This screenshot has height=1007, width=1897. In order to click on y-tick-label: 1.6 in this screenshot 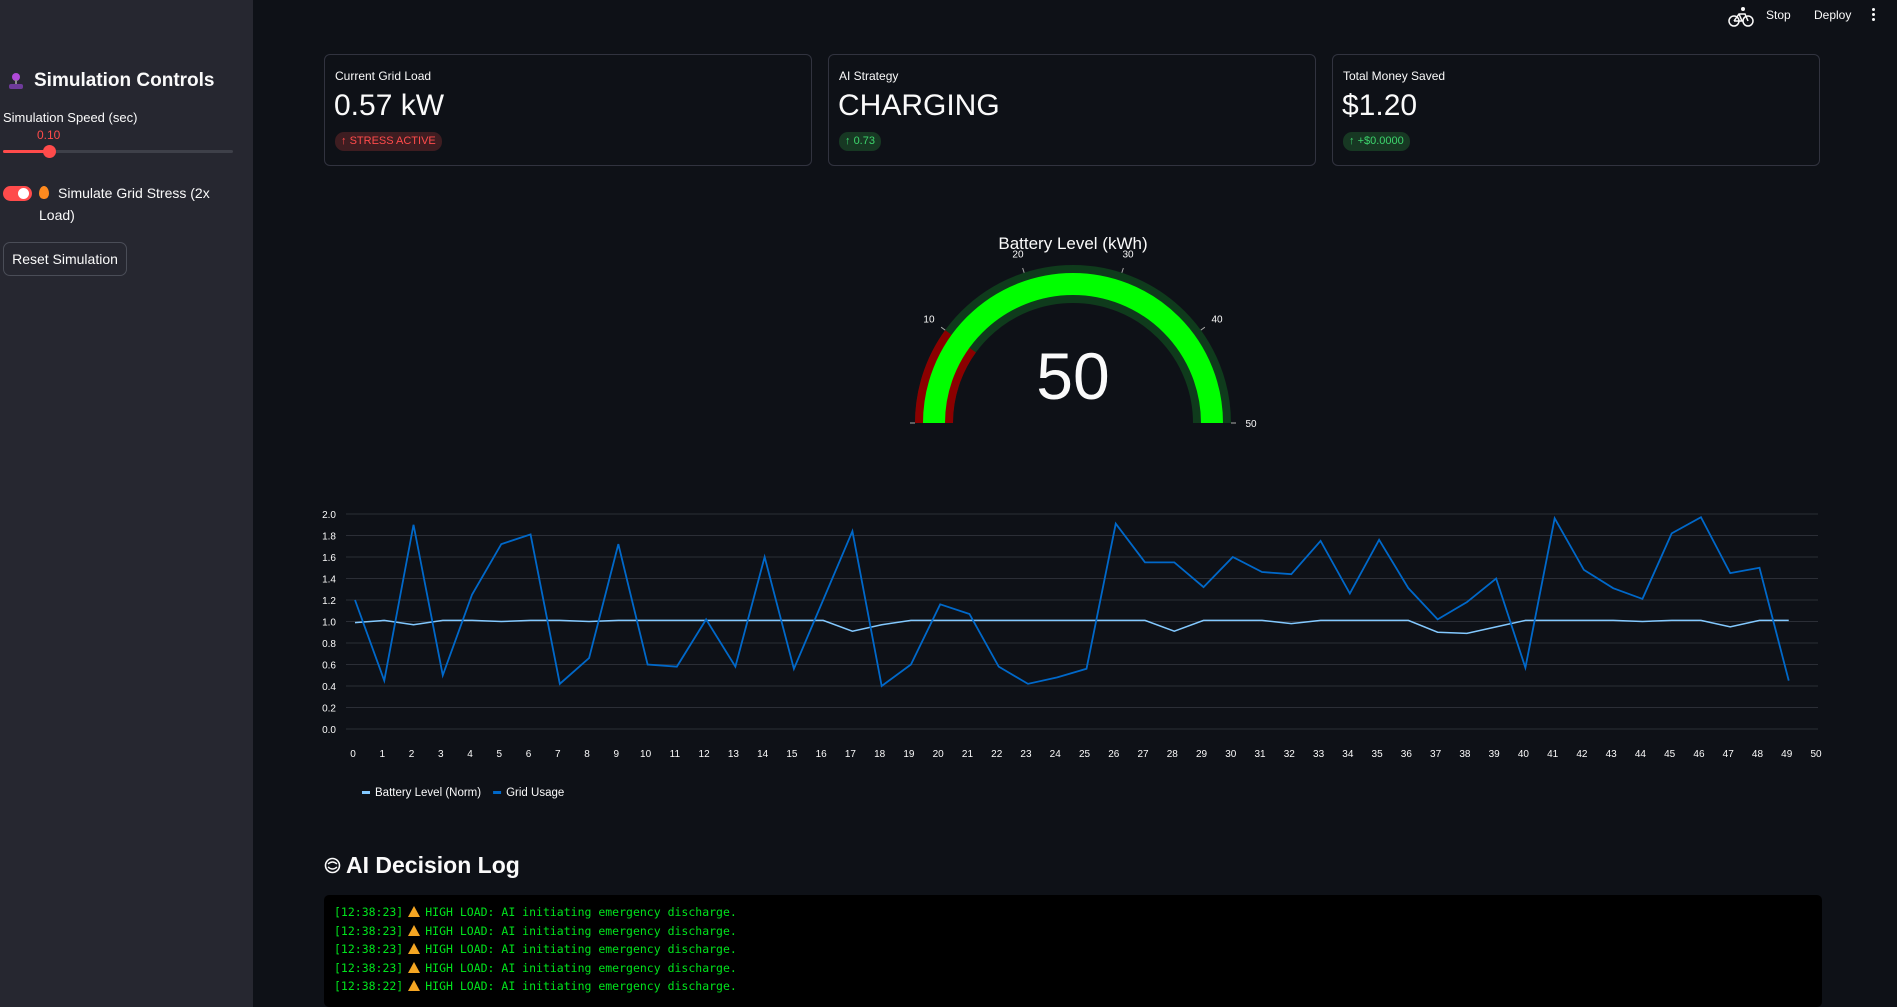, I will do `click(329, 558)`.